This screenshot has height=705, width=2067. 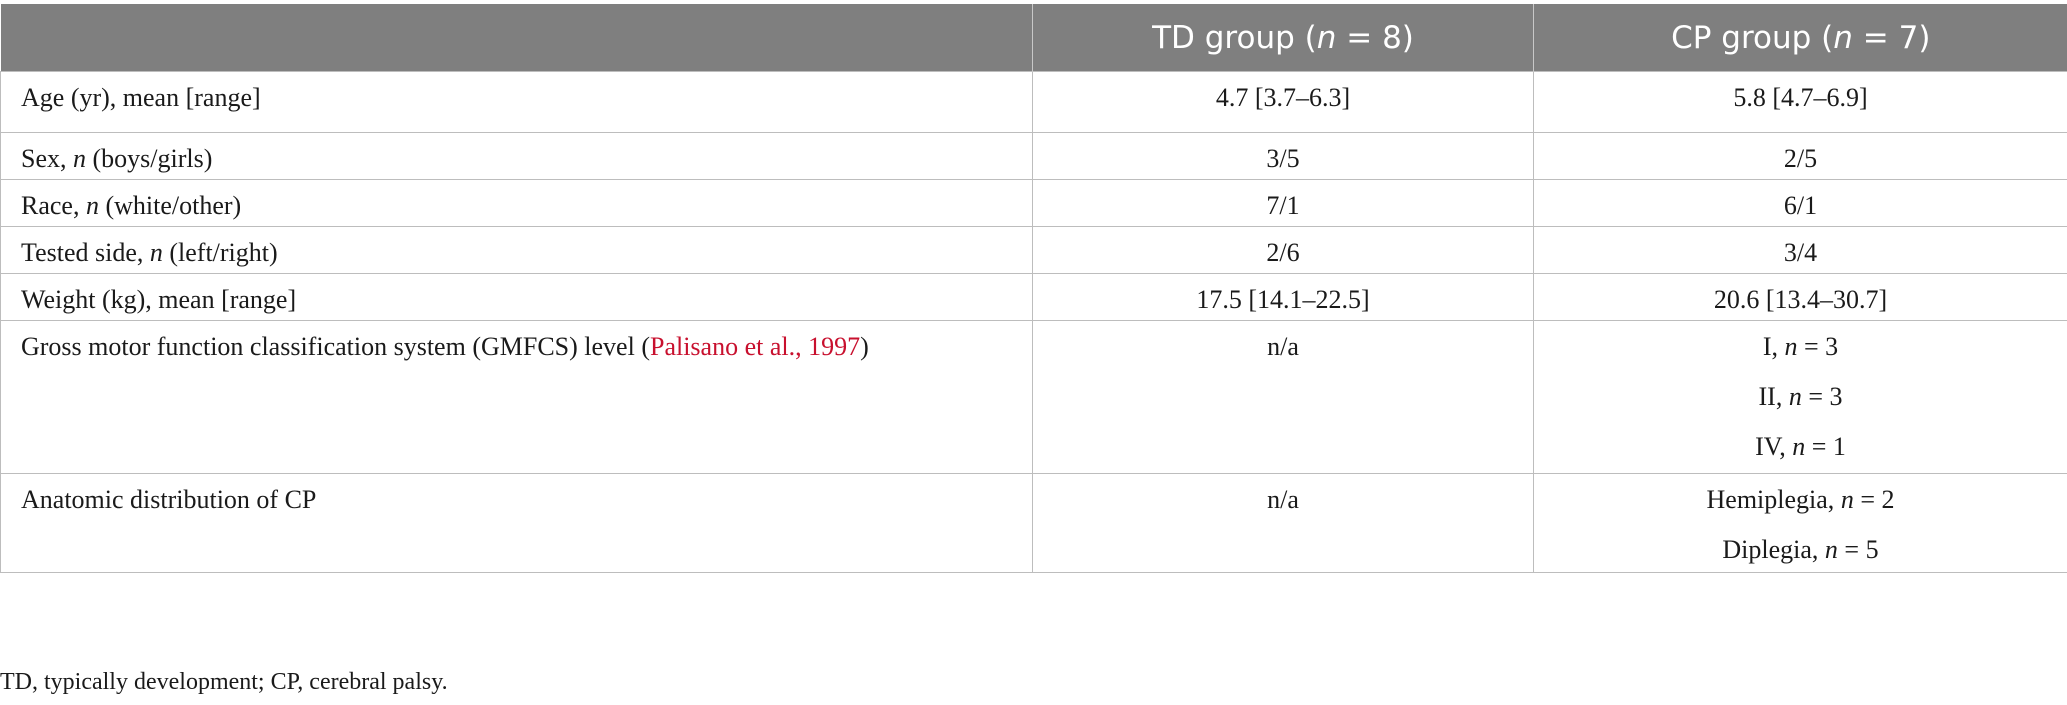 I want to click on td-value: 2/6, so click(x=1283, y=250).